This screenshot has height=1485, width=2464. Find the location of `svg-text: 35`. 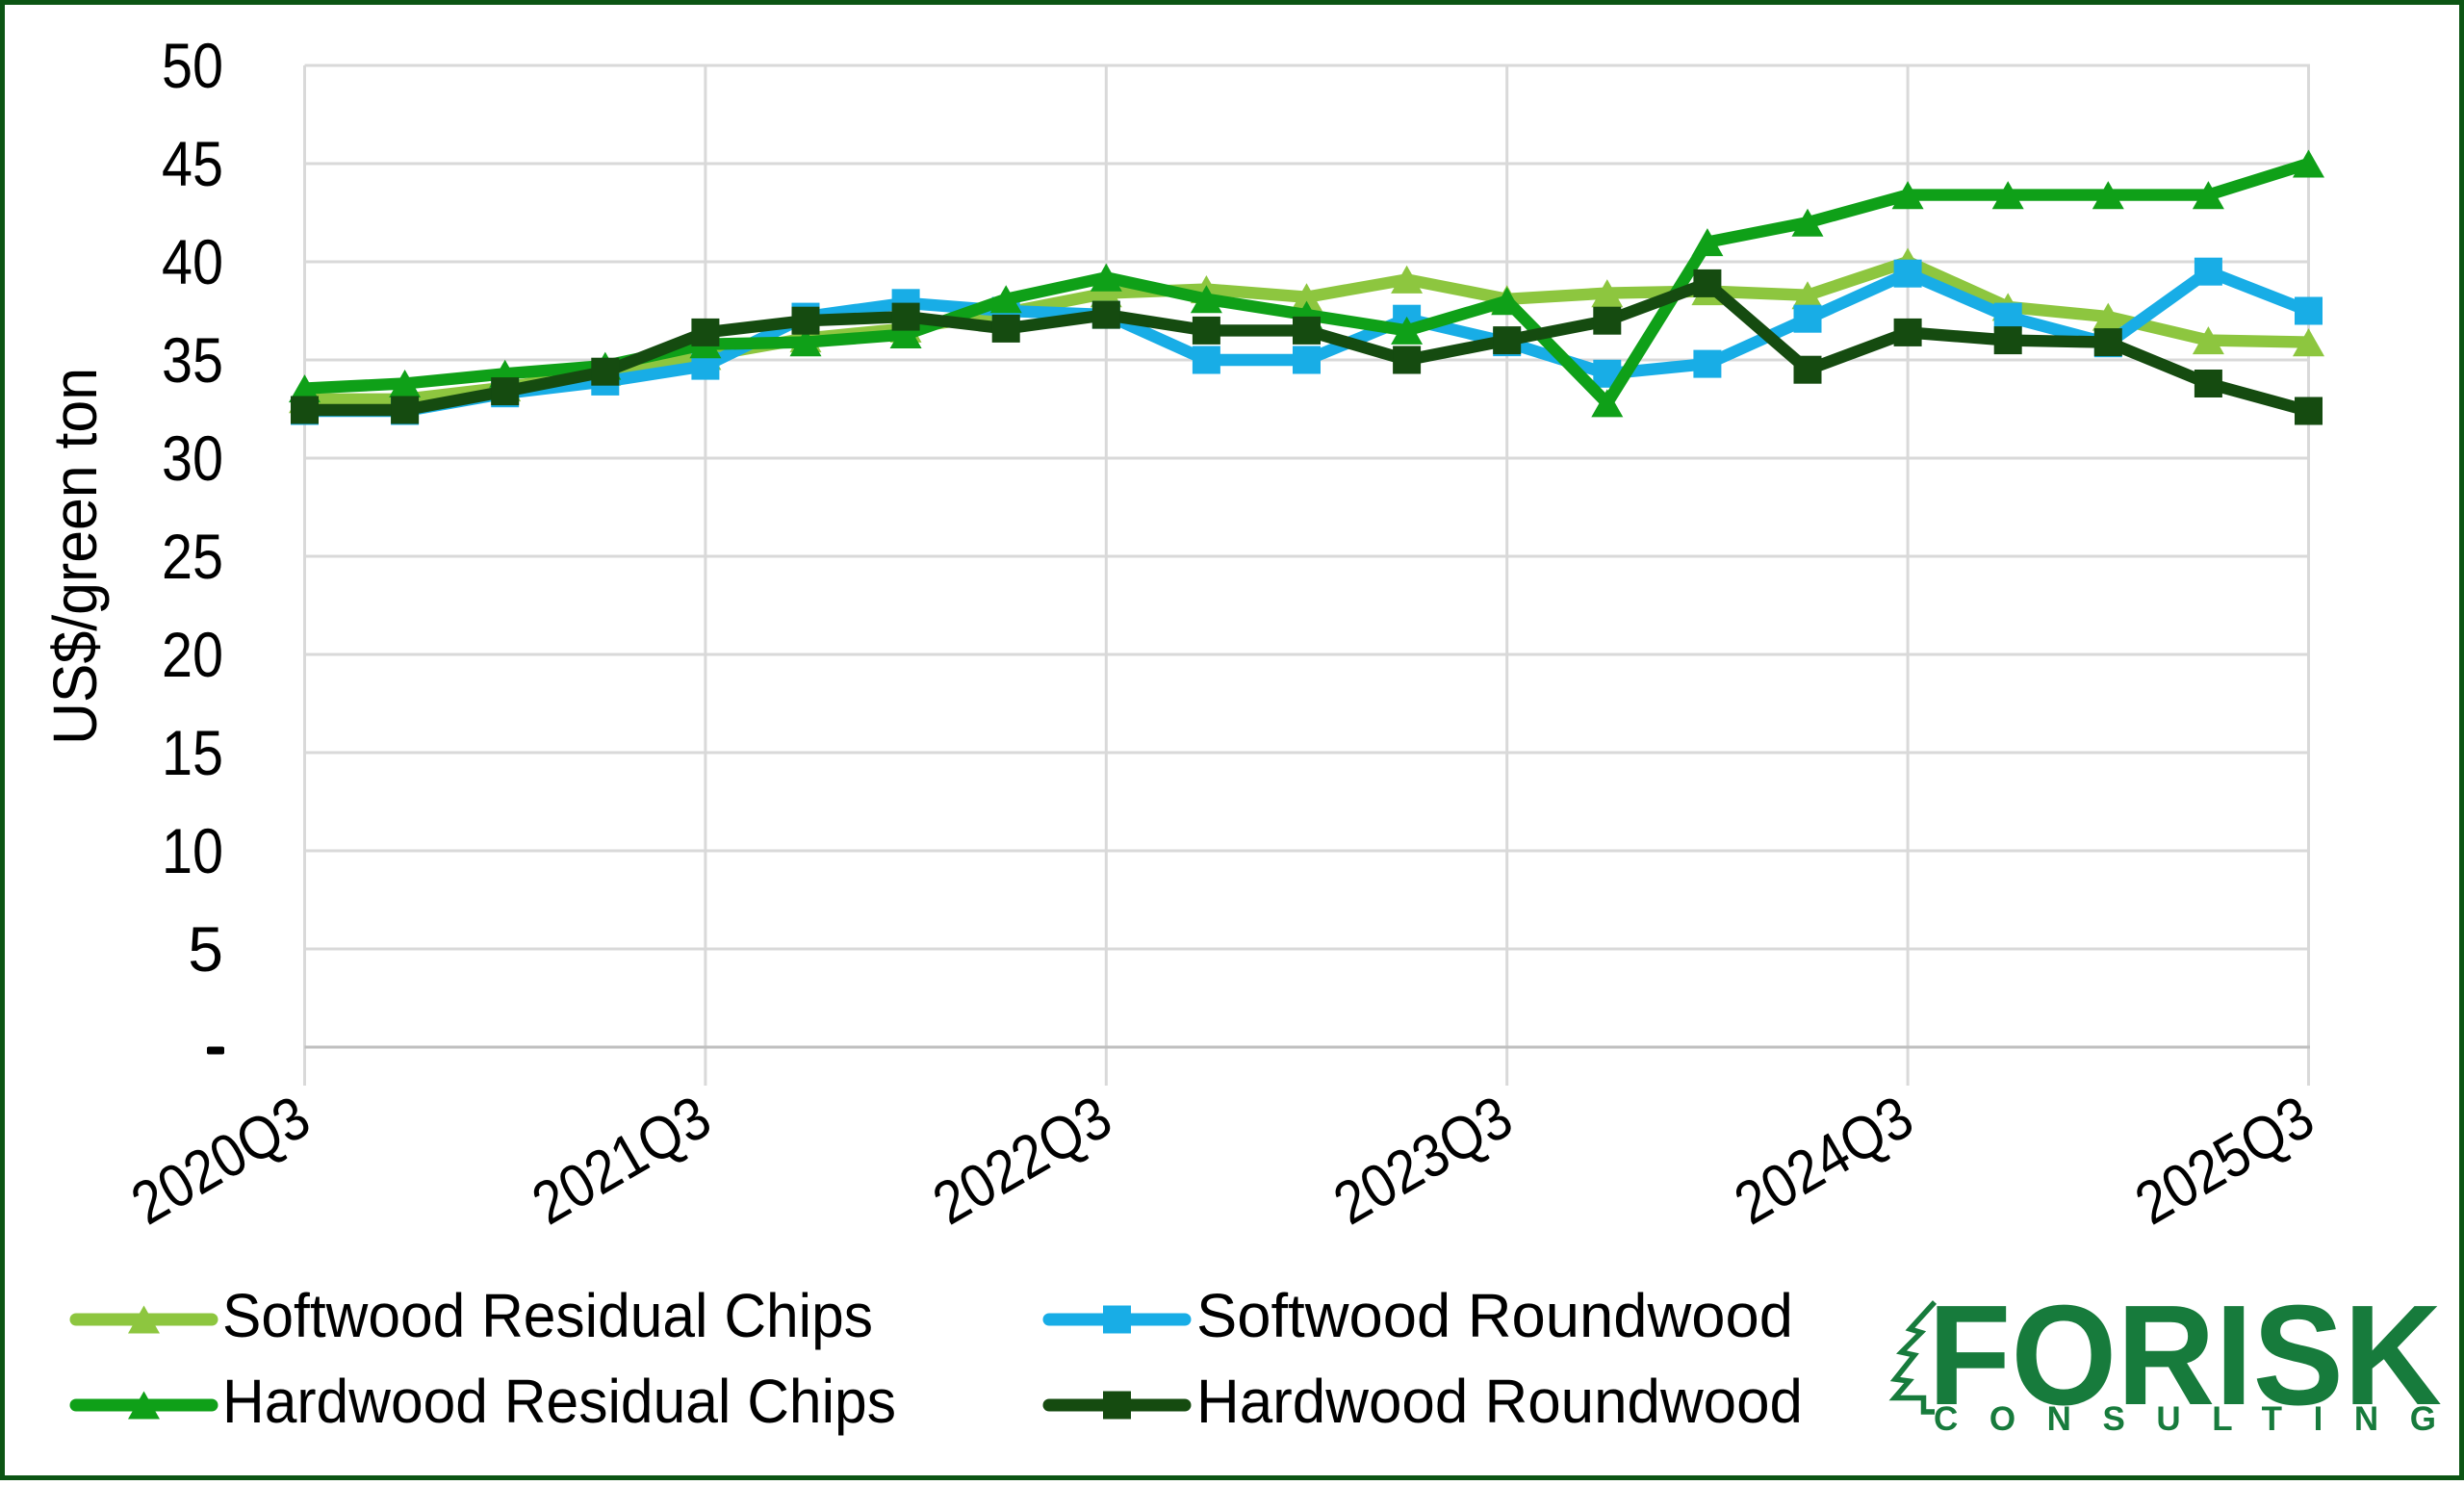

svg-text: 35 is located at coordinates (192, 360).